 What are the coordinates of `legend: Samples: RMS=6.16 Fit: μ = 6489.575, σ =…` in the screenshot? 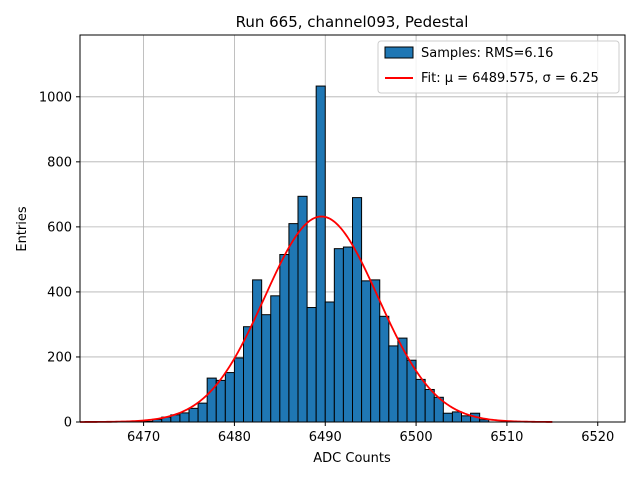 It's located at (498, 67).